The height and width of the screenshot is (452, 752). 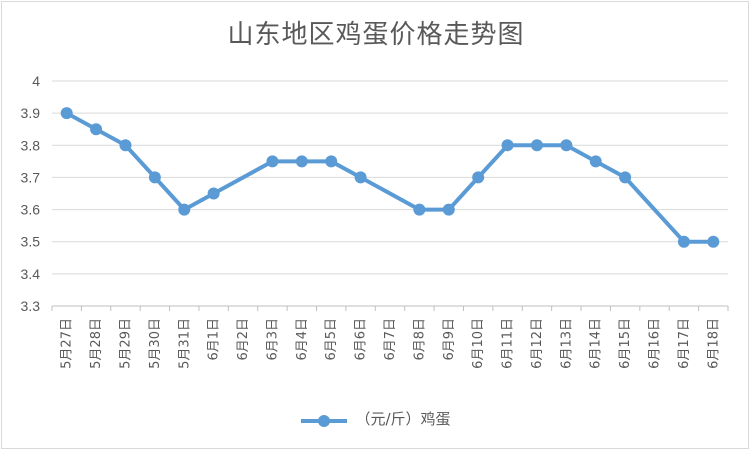 What do you see at coordinates (272, 339) in the screenshot?
I see `x-tick-label: 6月3日` at bounding box center [272, 339].